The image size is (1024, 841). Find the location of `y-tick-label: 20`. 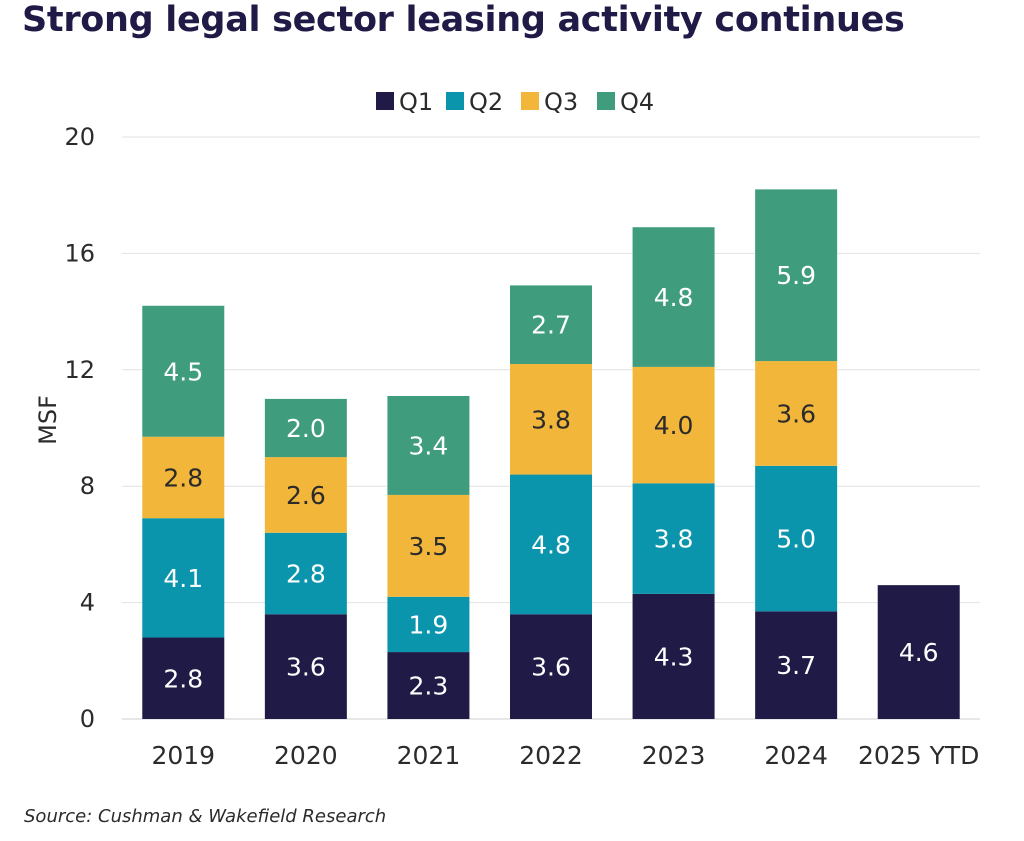

y-tick-label: 20 is located at coordinates (79, 137).